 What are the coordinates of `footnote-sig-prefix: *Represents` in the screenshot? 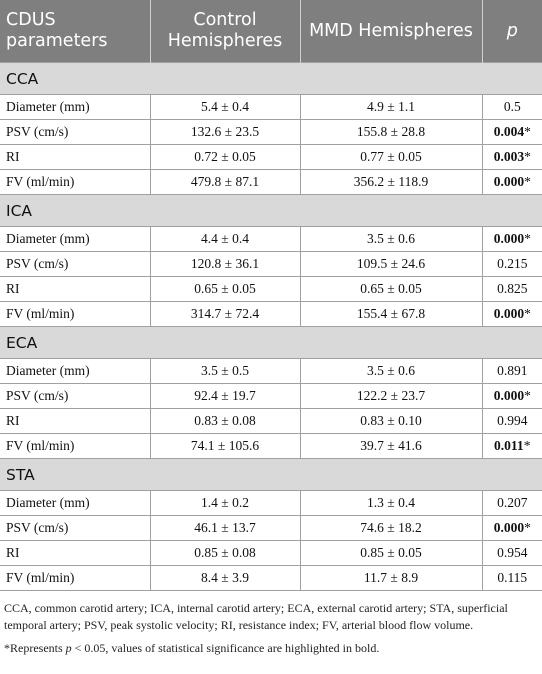 It's located at (35, 648).